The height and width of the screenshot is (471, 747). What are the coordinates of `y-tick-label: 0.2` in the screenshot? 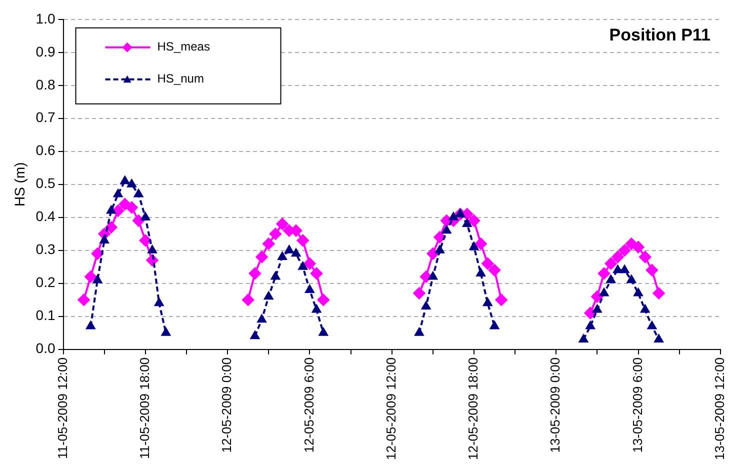 It's located at (46, 282).